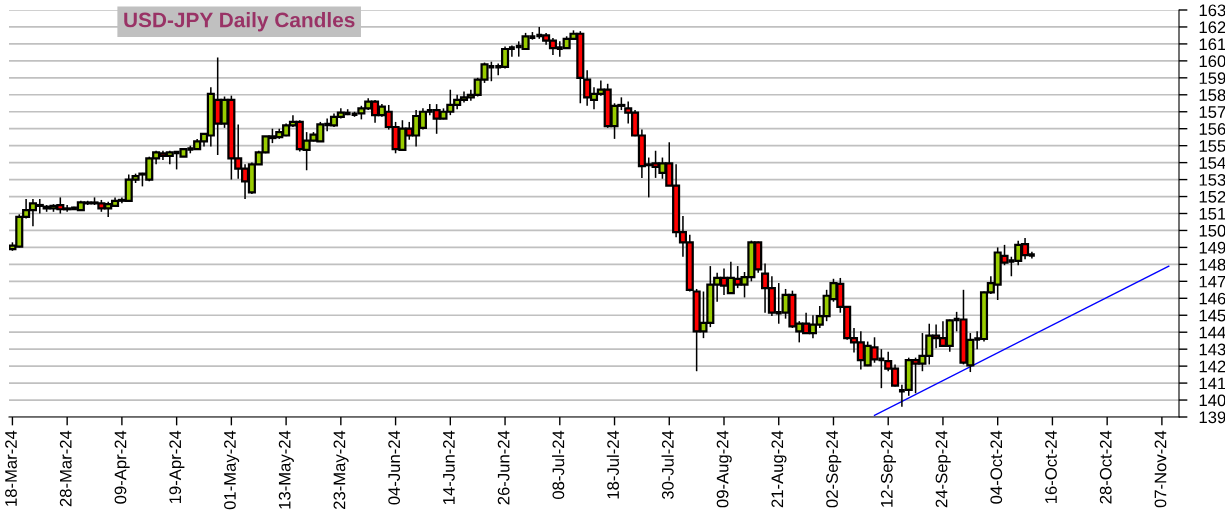  Describe the element at coordinates (888, 468) in the screenshot. I see `x-tick-label: 12-Sep-24` at that location.